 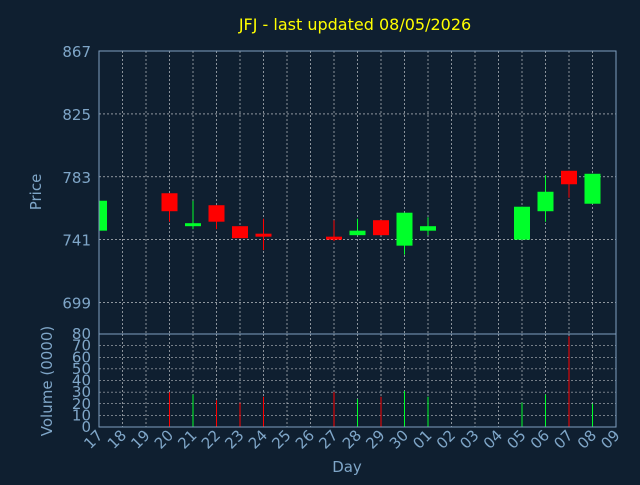 I want to click on x-axis-label: Day, so click(x=347, y=467).